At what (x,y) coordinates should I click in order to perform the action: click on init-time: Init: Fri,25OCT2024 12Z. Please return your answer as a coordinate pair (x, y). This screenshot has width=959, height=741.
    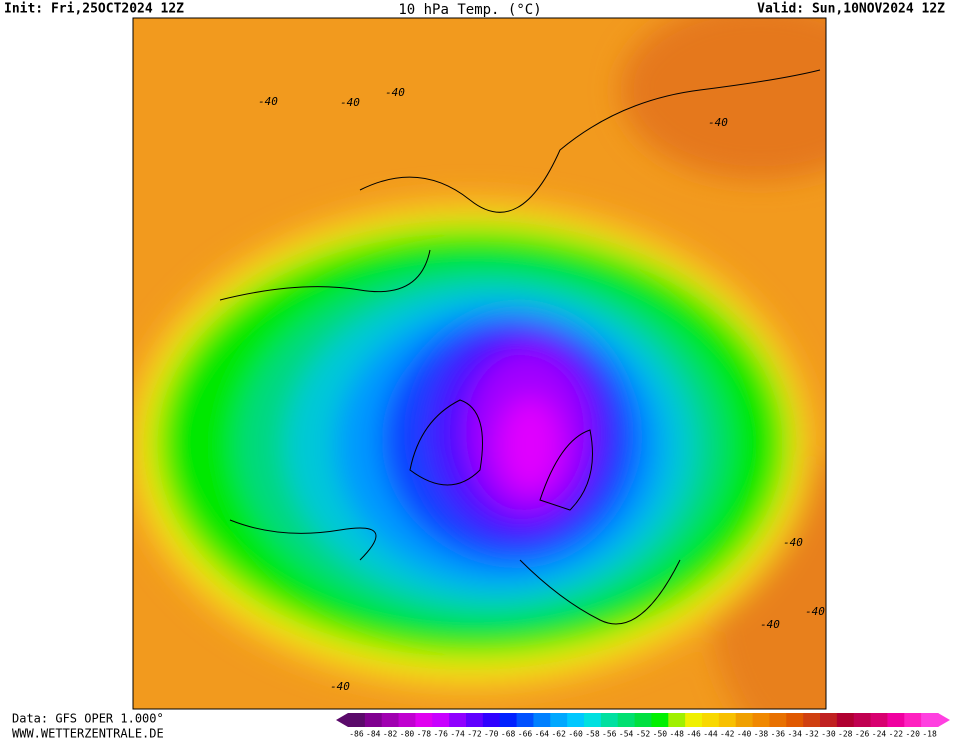
    Looking at the image, I should click on (94, 9).